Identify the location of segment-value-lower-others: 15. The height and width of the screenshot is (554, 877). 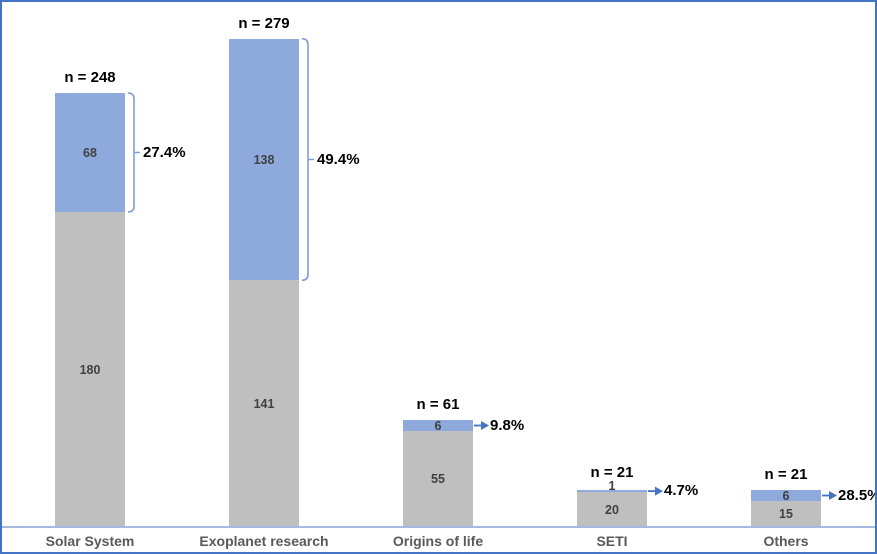
(786, 513).